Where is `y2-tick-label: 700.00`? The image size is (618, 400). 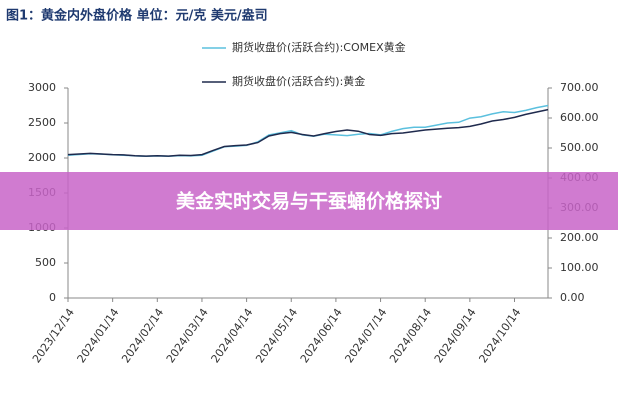
y2-tick-label: 700.00 is located at coordinates (579, 87).